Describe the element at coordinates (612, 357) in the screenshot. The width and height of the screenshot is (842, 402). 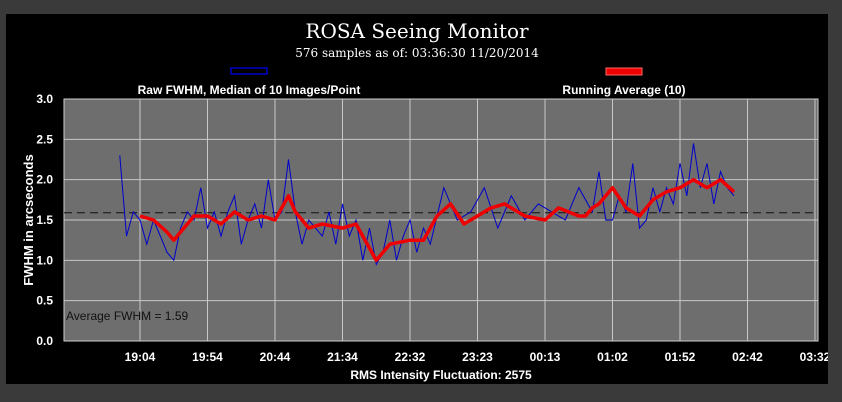
I see `x-tick-label: 01:02` at that location.